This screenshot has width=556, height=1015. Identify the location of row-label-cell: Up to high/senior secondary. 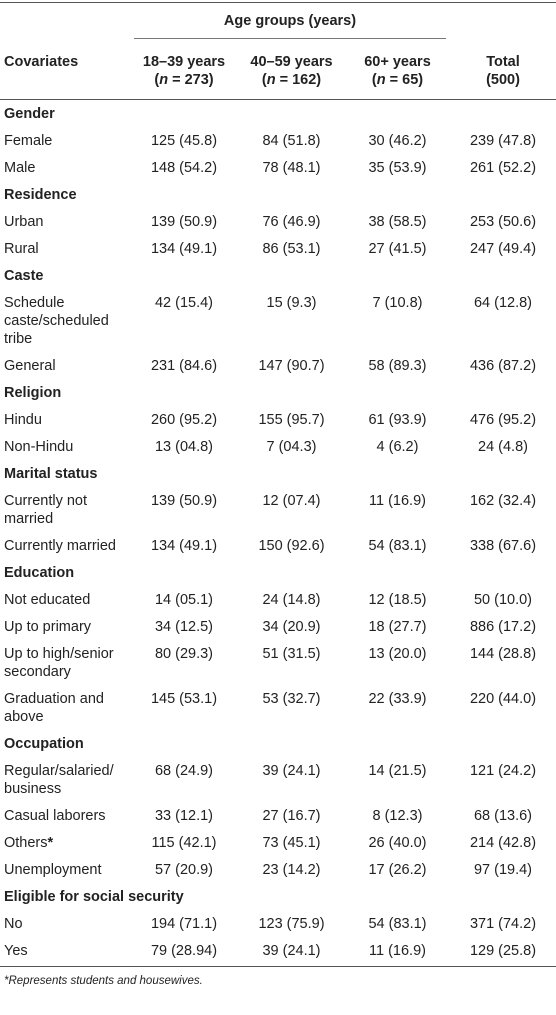
(65, 662).